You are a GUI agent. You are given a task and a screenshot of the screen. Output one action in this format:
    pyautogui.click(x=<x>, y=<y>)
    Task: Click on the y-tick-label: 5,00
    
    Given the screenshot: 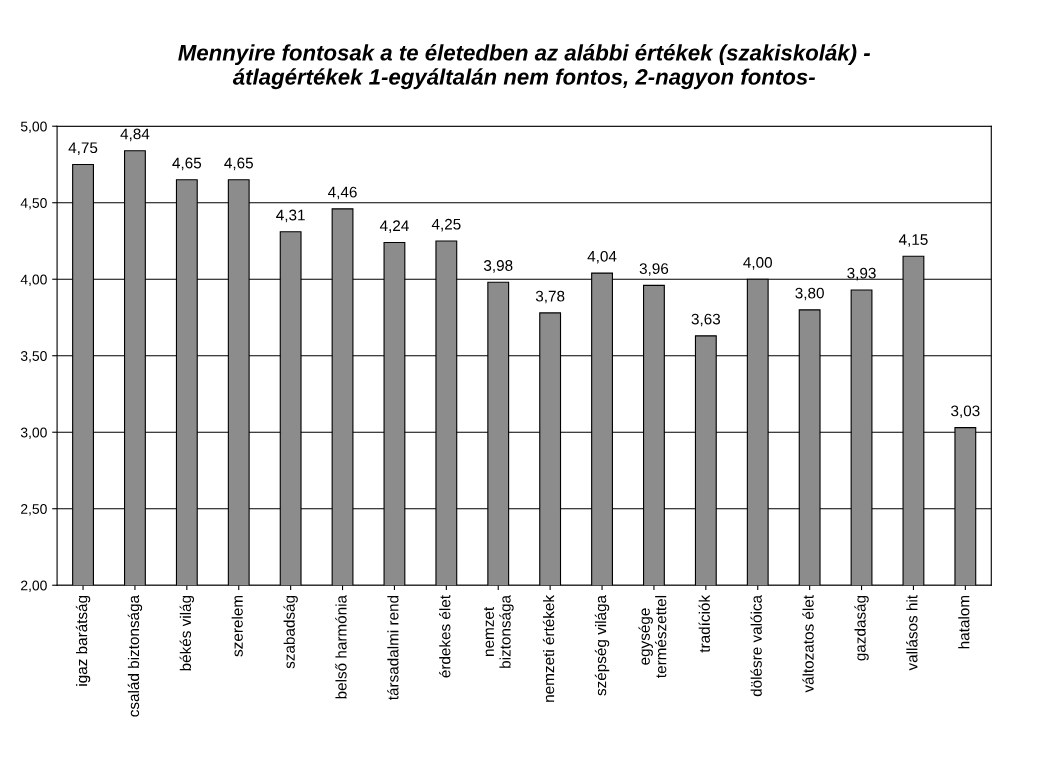 What is the action you would take?
    pyautogui.click(x=33, y=127)
    